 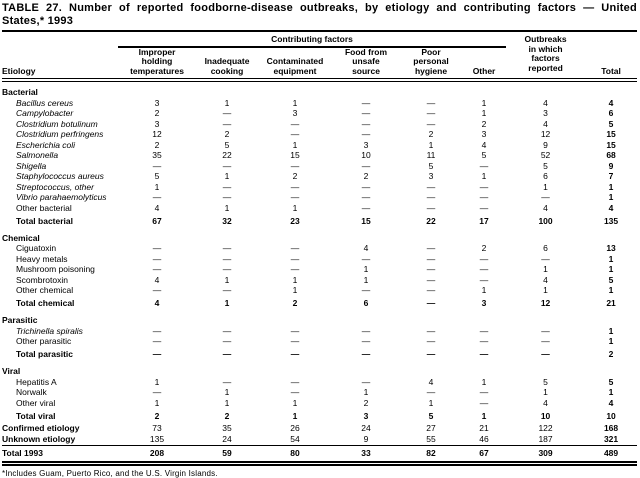 I want to click on col-header-contaminated-equipment: Contaminated equipment, so click(x=295, y=66).